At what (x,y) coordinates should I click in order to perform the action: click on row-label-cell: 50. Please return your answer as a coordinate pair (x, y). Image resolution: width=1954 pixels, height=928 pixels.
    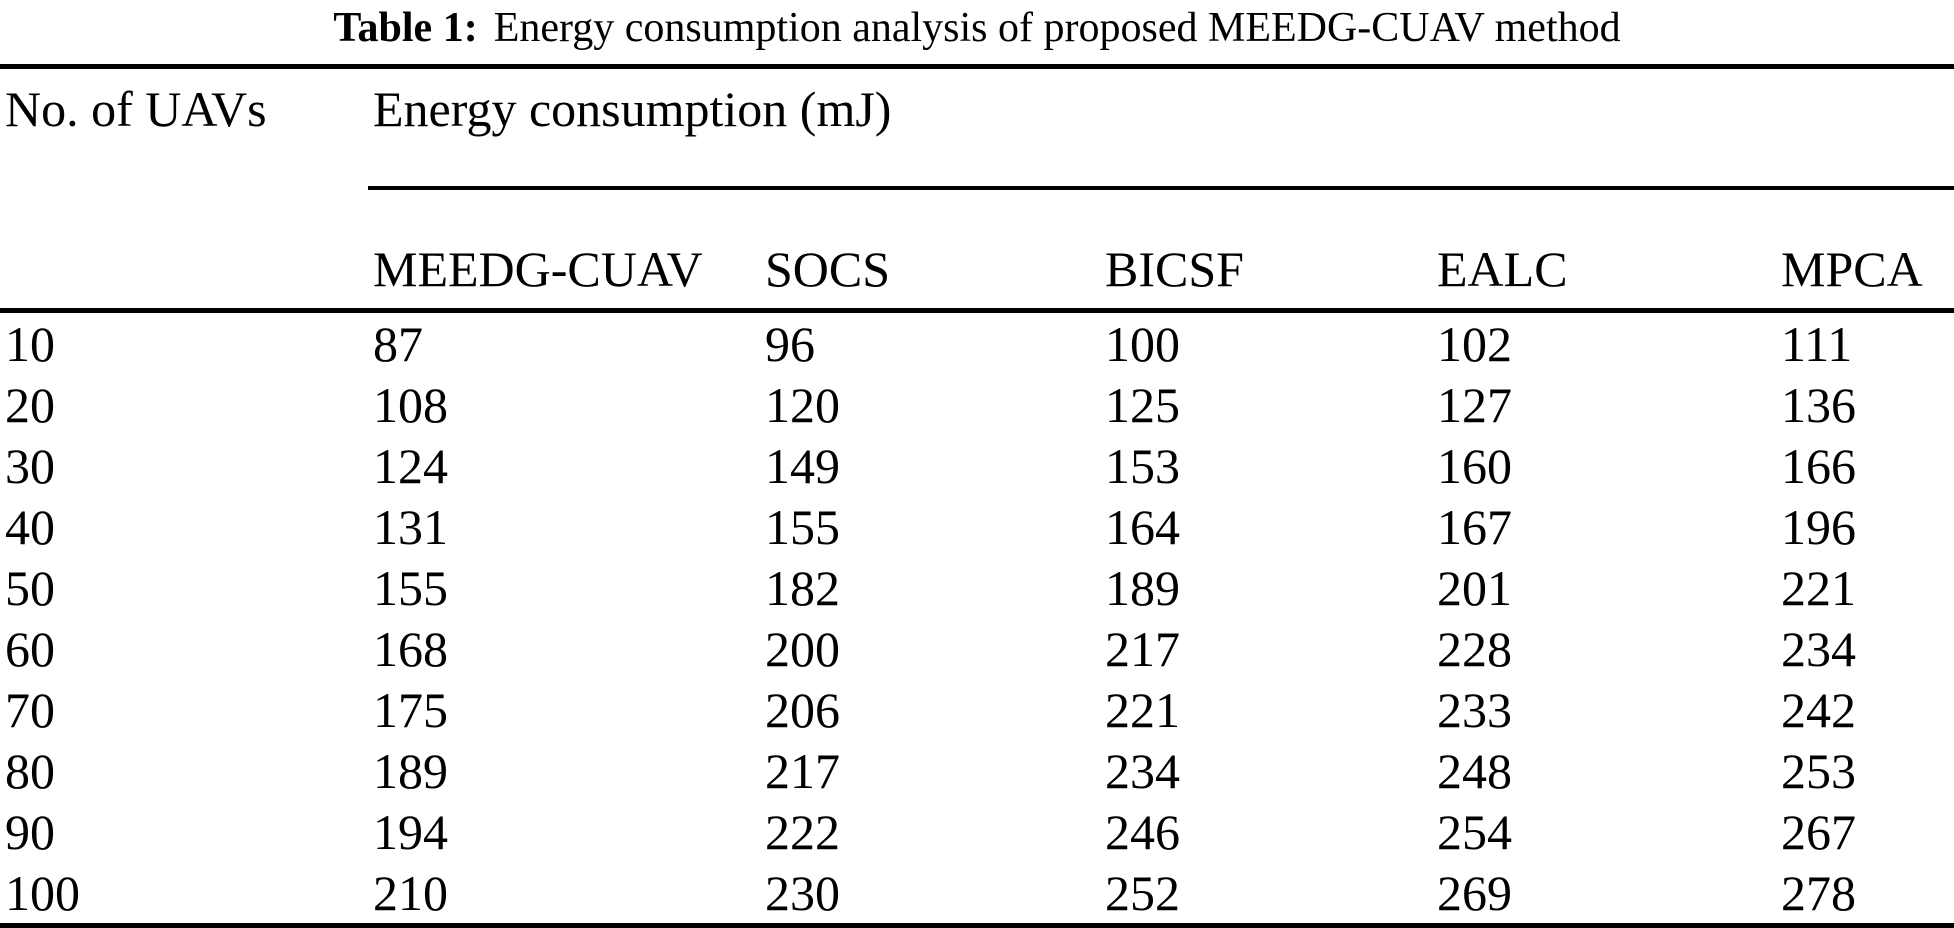
    Looking at the image, I should click on (30, 587).